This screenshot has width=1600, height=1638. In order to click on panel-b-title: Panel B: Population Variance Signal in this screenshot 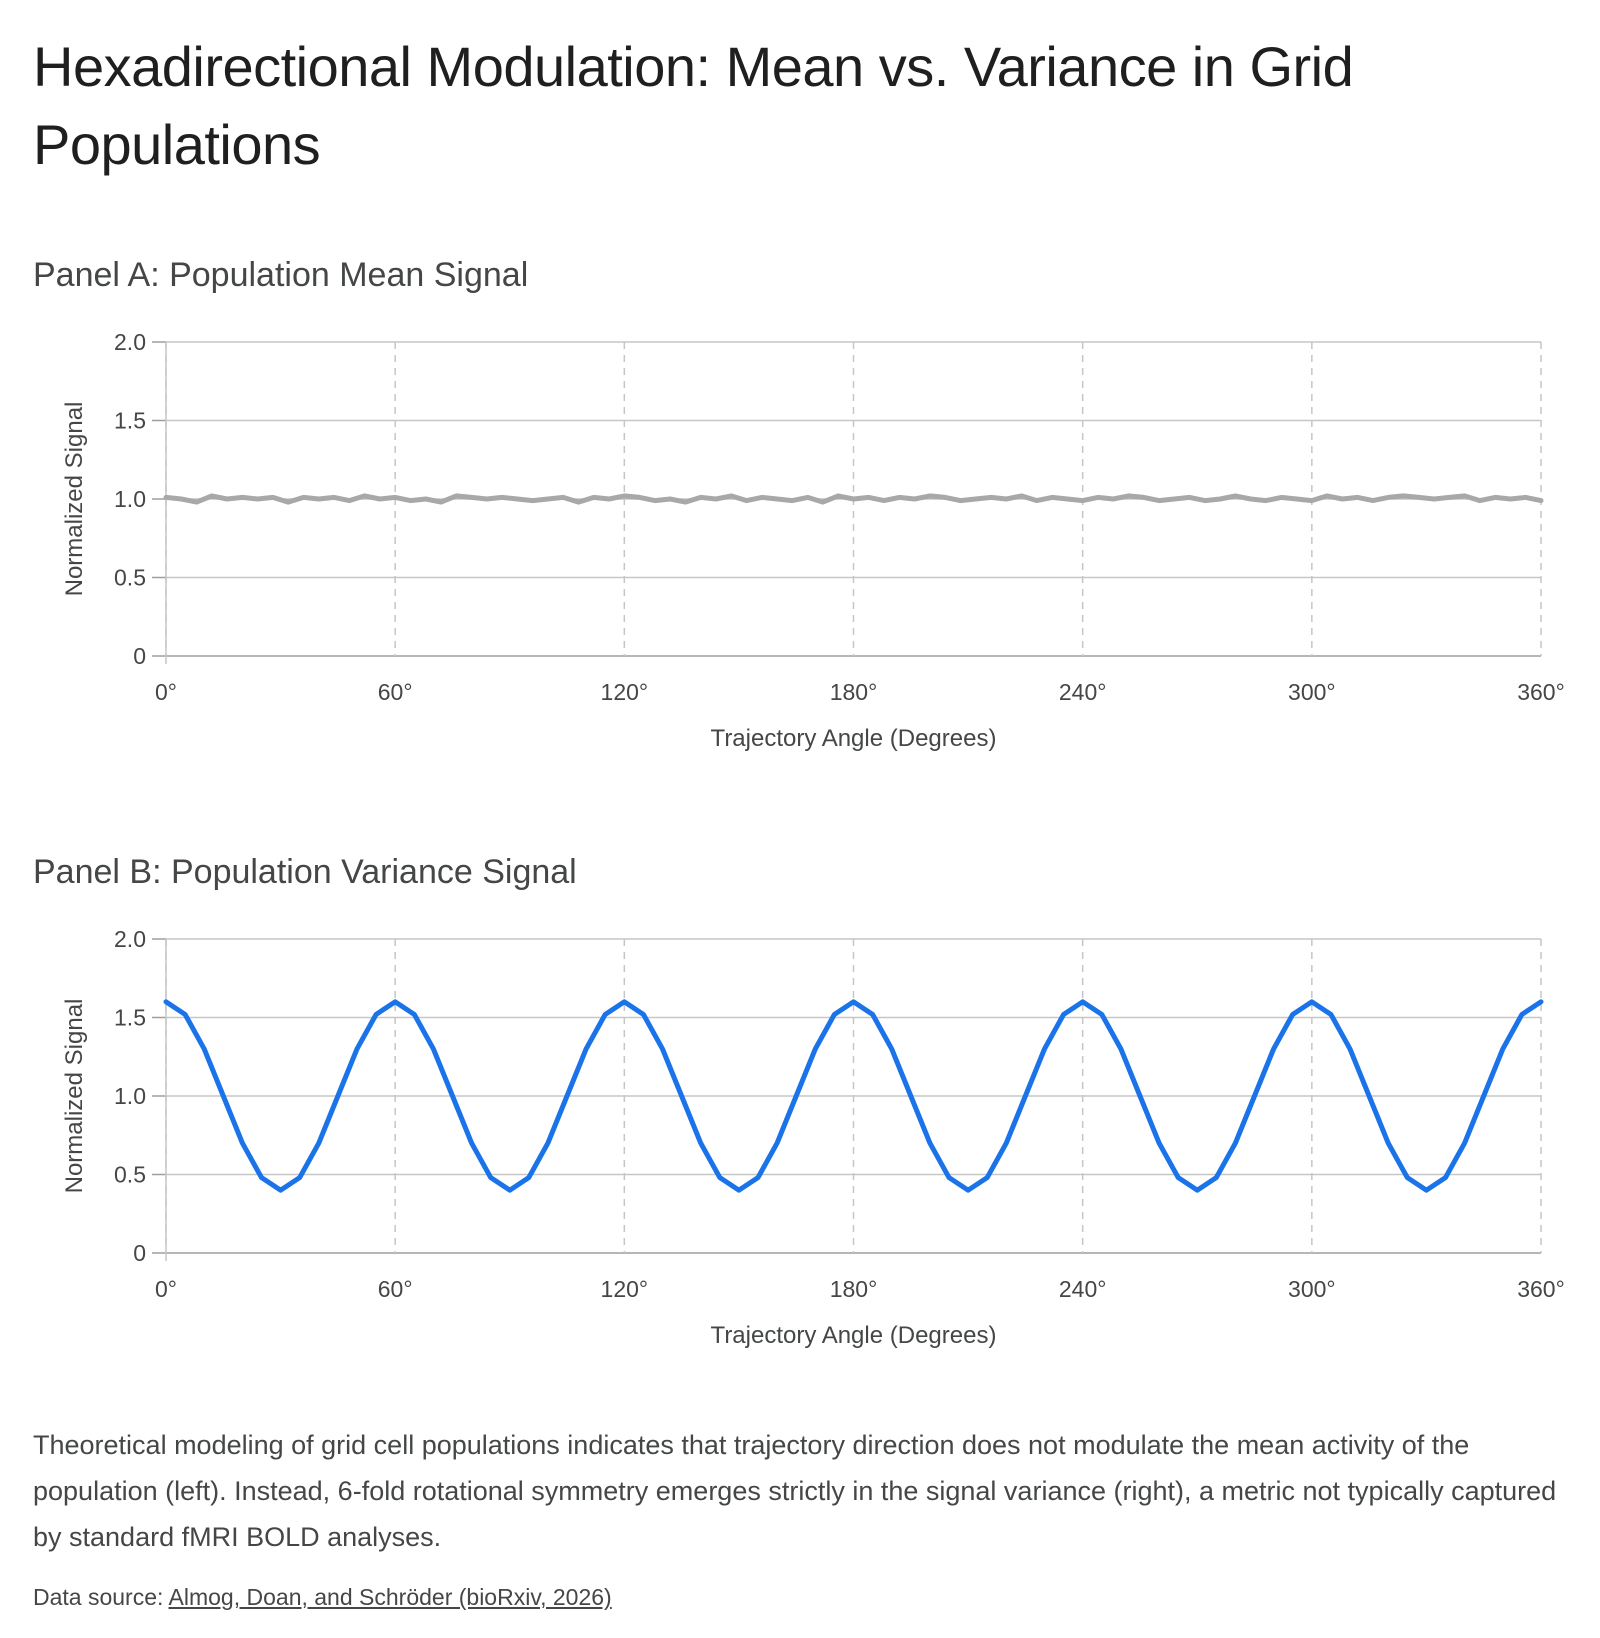, I will do `click(305, 872)`.